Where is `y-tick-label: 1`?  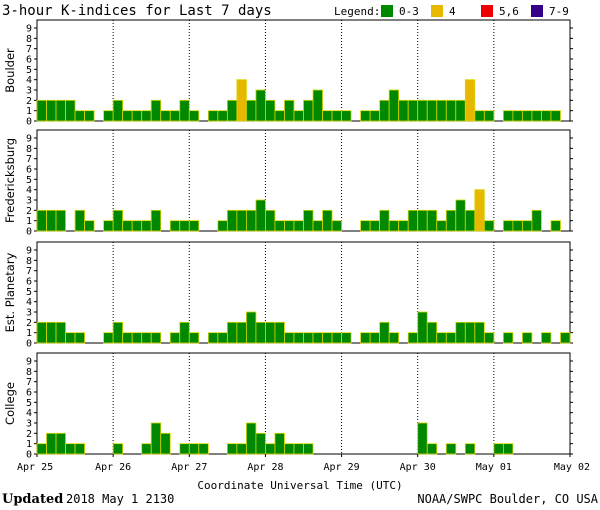
y-tick-label: 1 is located at coordinates (29, 333).